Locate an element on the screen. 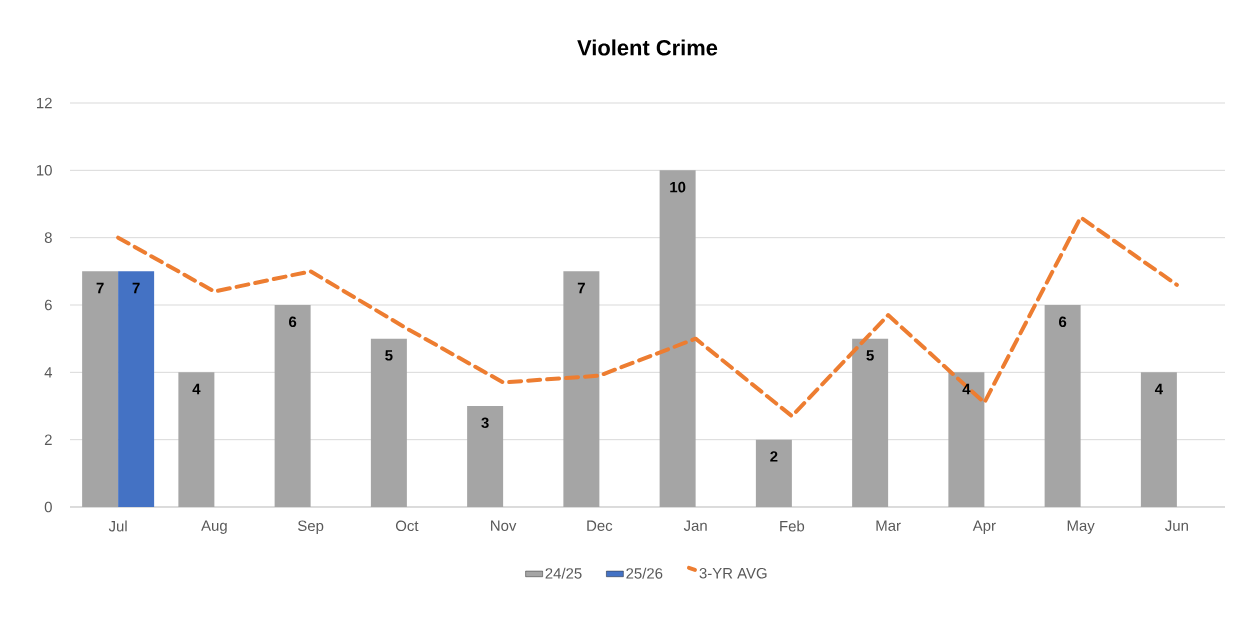  x-tick-label: Jul is located at coordinates (117, 526).